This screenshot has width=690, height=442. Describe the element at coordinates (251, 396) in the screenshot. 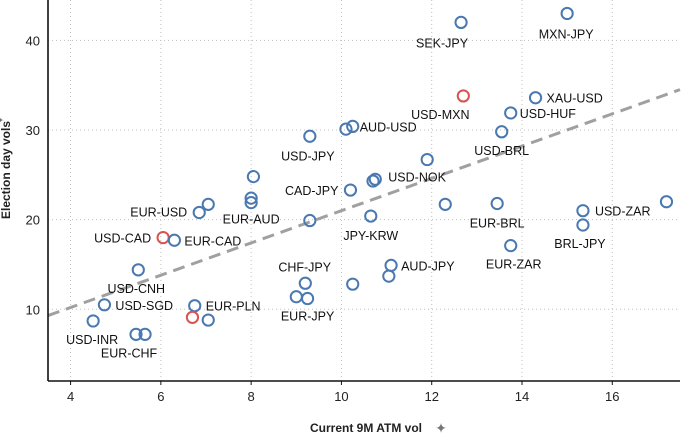

I see `x-tick-label: 8` at that location.